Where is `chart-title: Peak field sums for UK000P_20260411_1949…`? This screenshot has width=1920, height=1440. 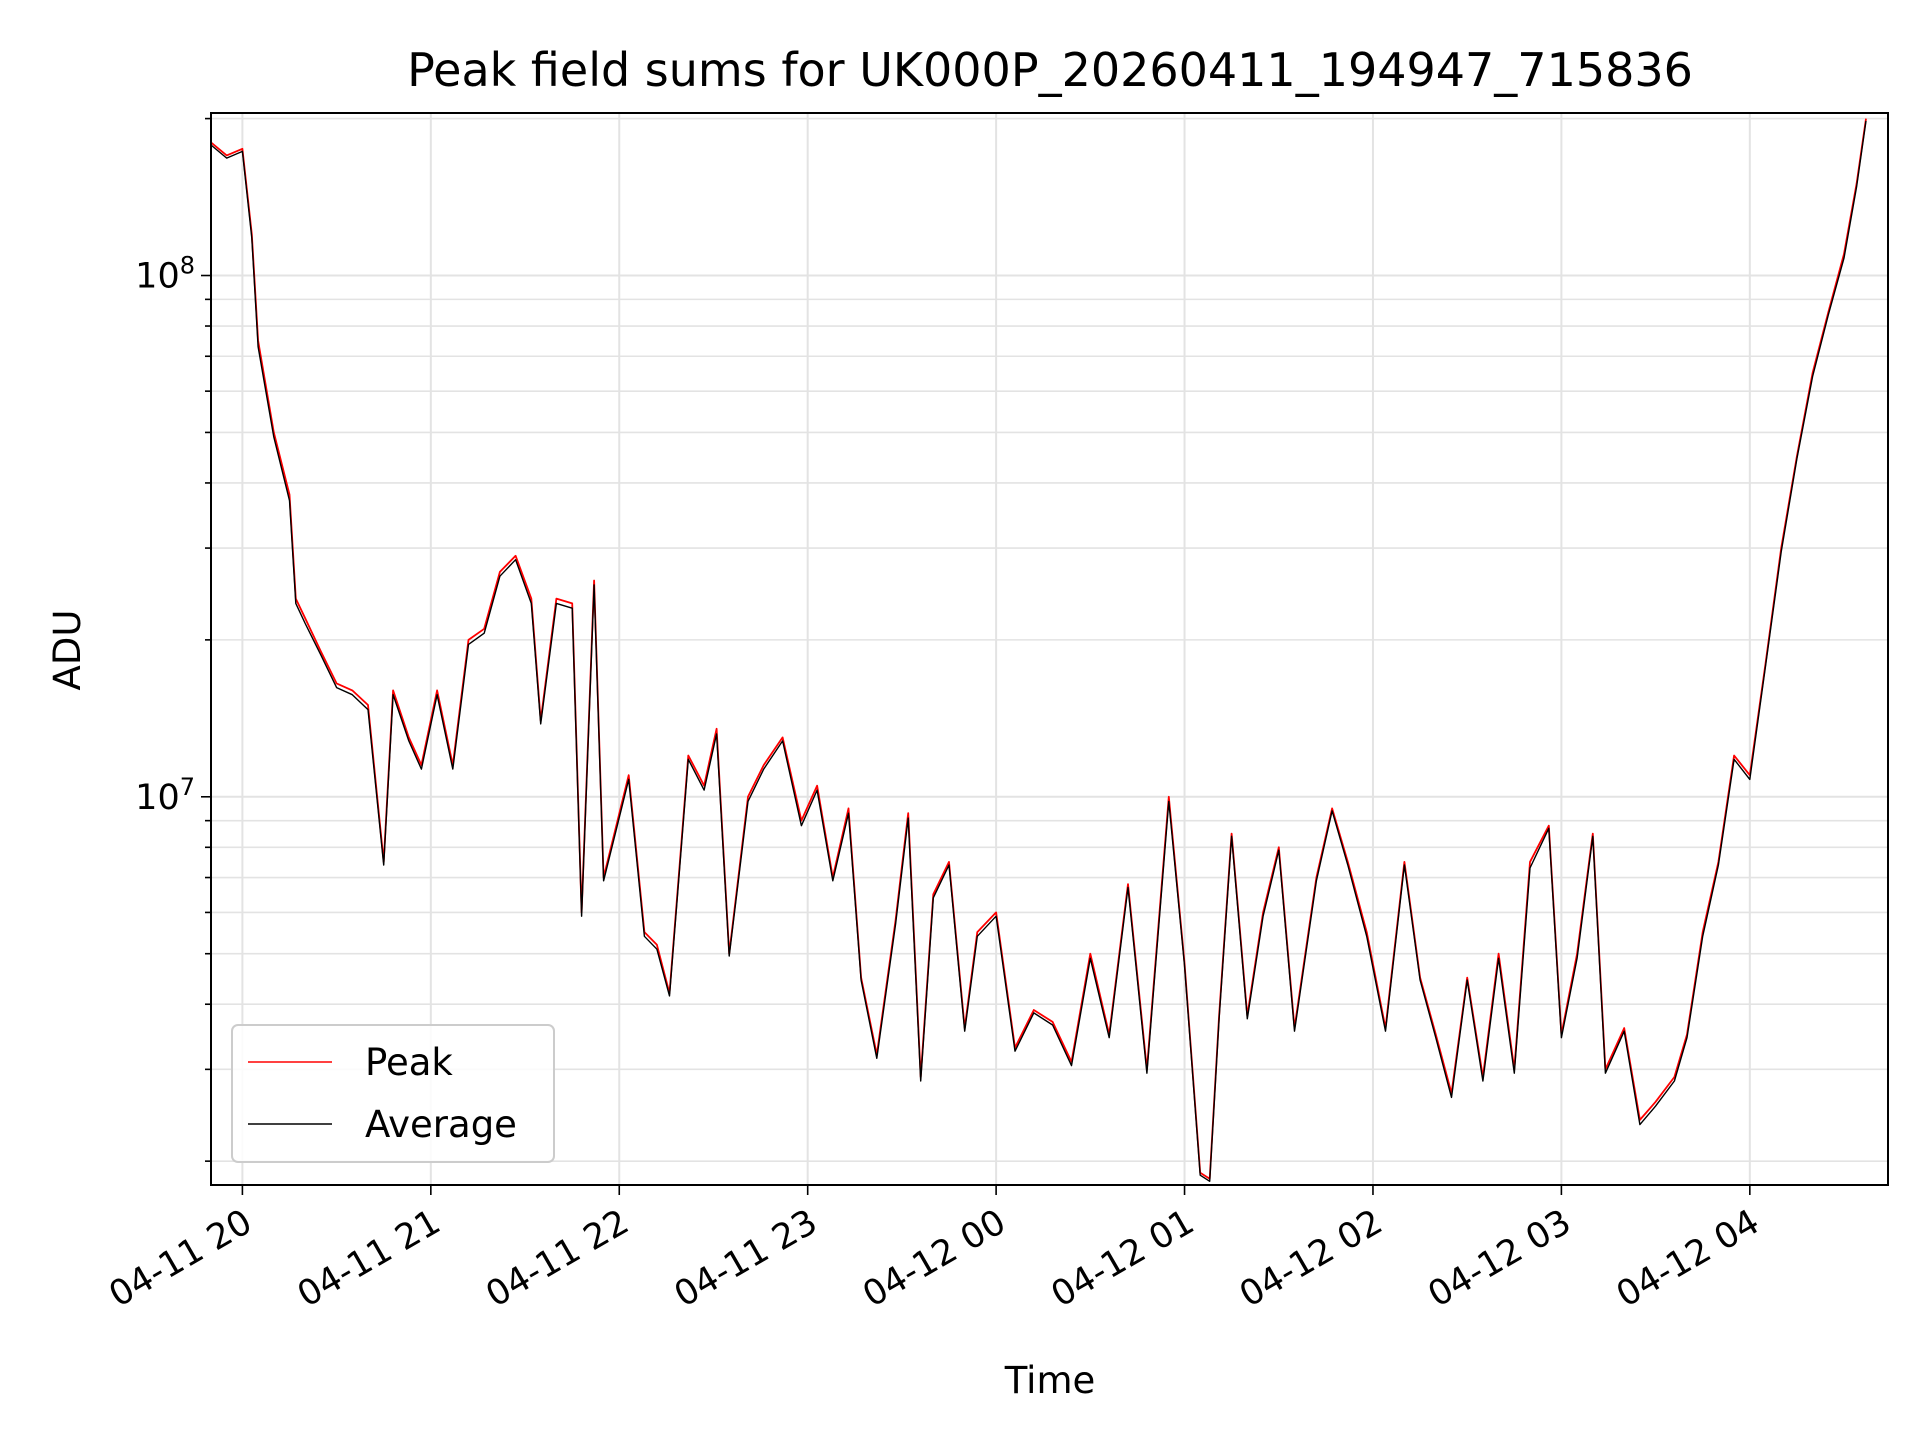
chart-title: Peak field sums for UK000P_20260411_1949… is located at coordinates (1050, 70).